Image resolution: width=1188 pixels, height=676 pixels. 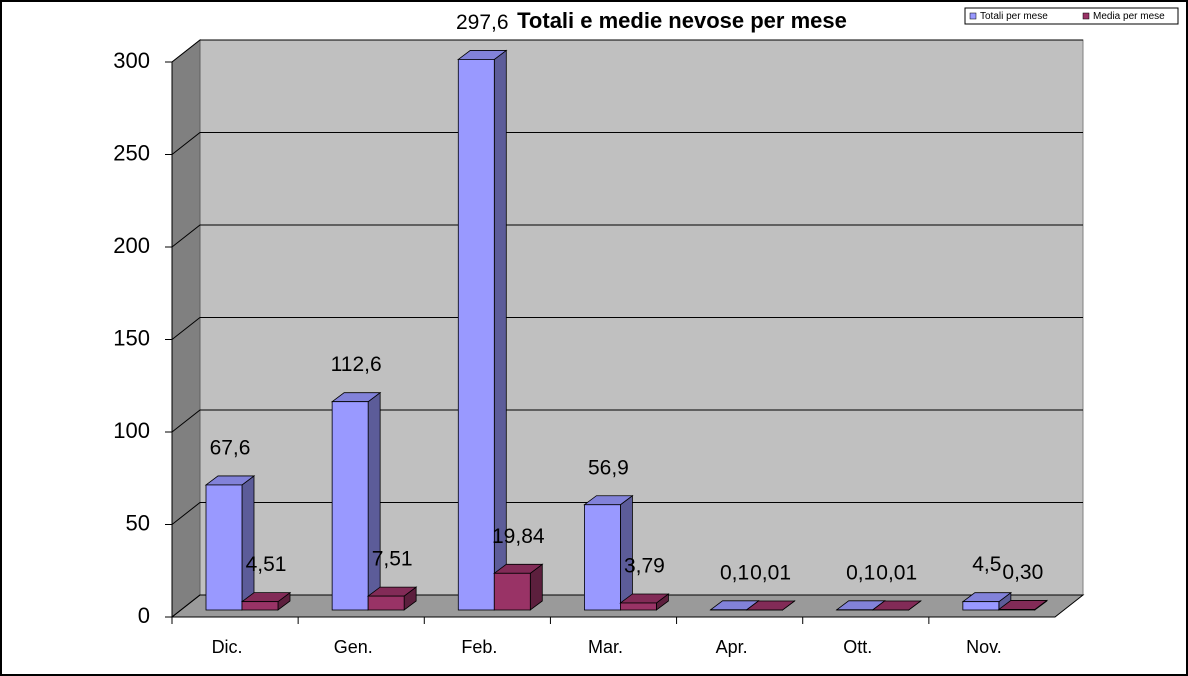 I want to click on data-label: 3,79, so click(x=644, y=566).